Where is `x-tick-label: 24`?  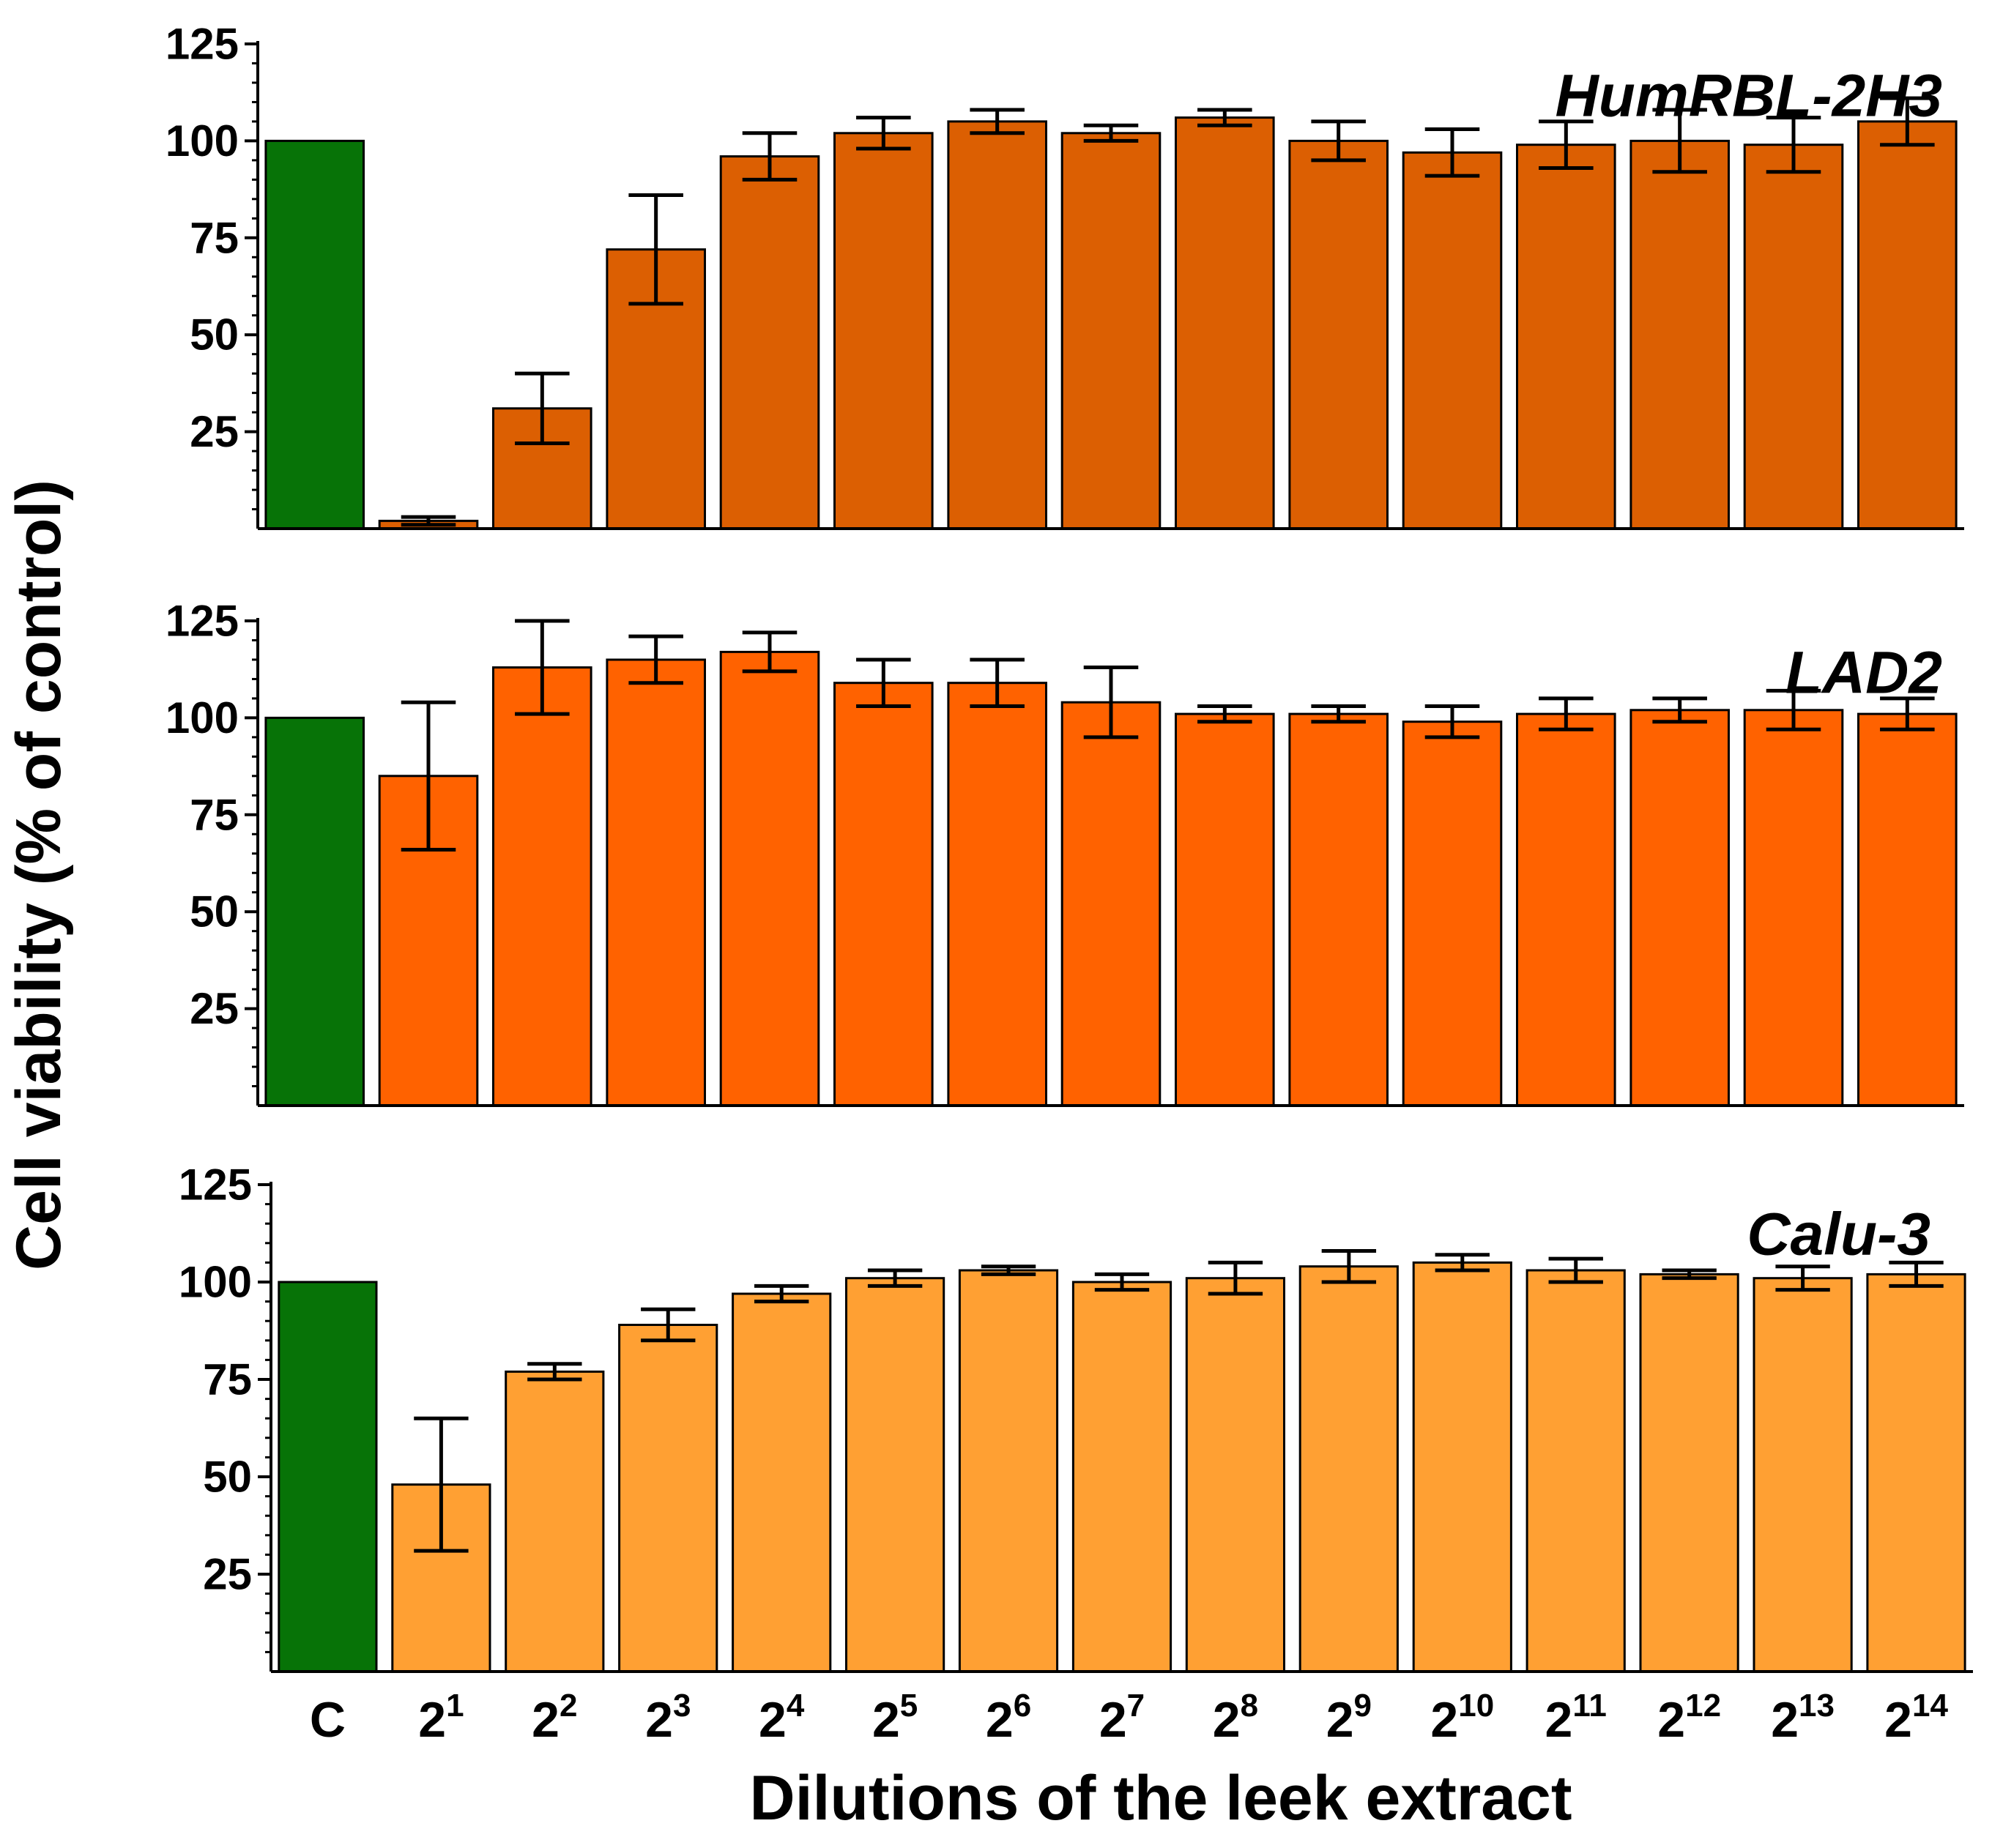 x-tick-label: 24 is located at coordinates (782, 1718).